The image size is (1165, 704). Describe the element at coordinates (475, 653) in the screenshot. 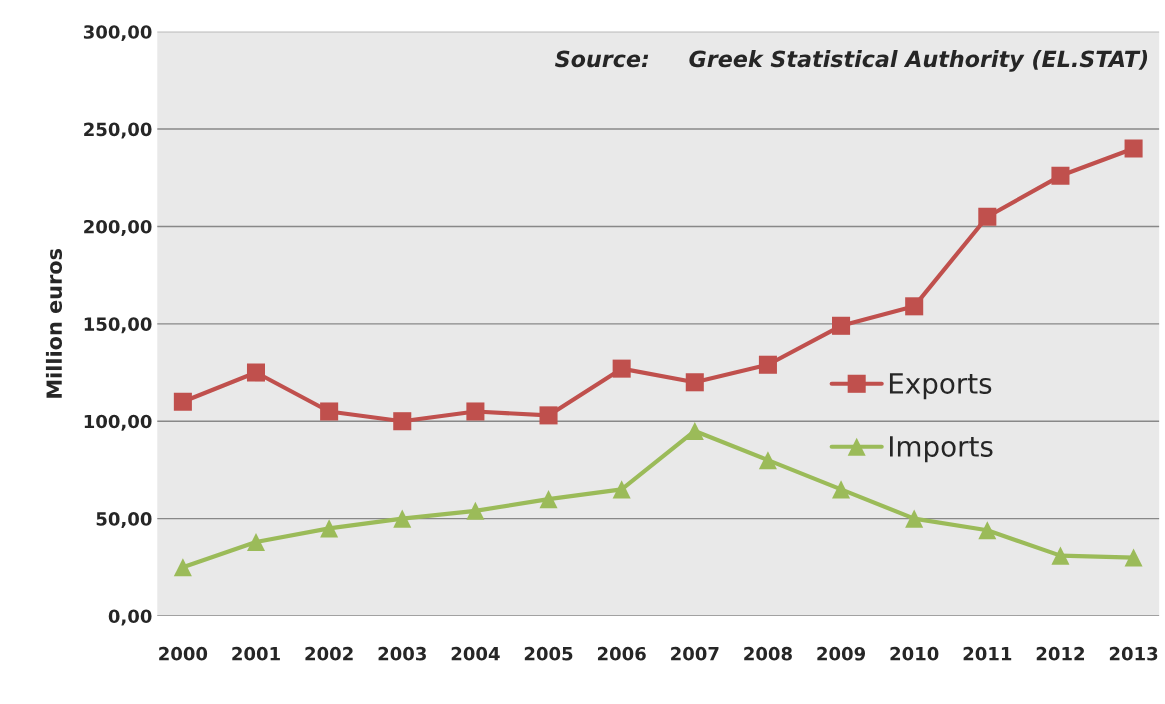

I see `x-tick-label: 2004` at that location.